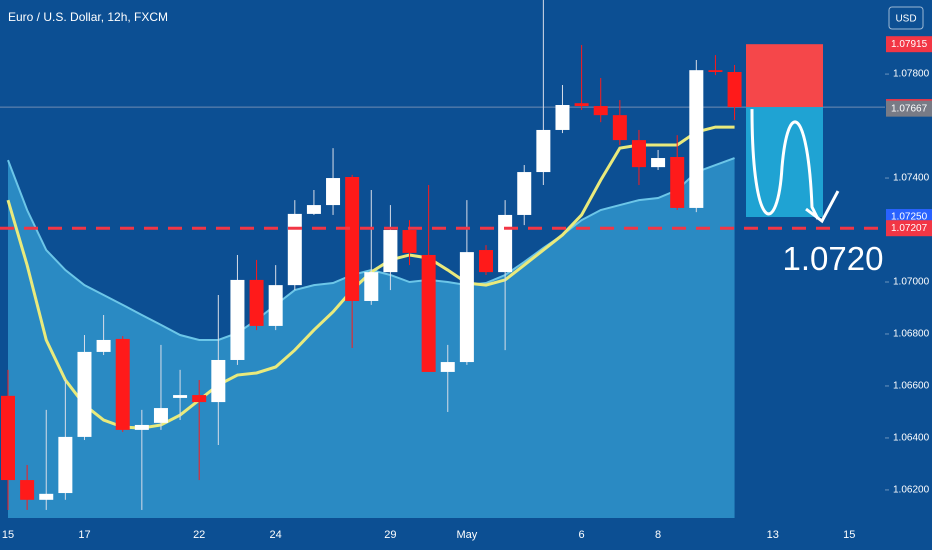 The image size is (932, 550). What do you see at coordinates (276, 535) in the screenshot?
I see `x-tick-label: 24` at bounding box center [276, 535].